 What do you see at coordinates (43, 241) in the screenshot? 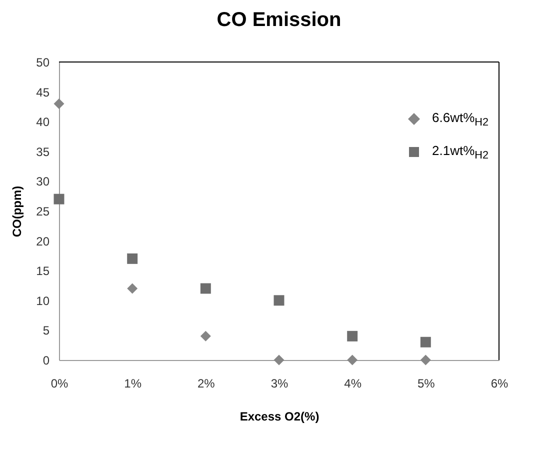
I see `y-tick-label: 20` at bounding box center [43, 241].